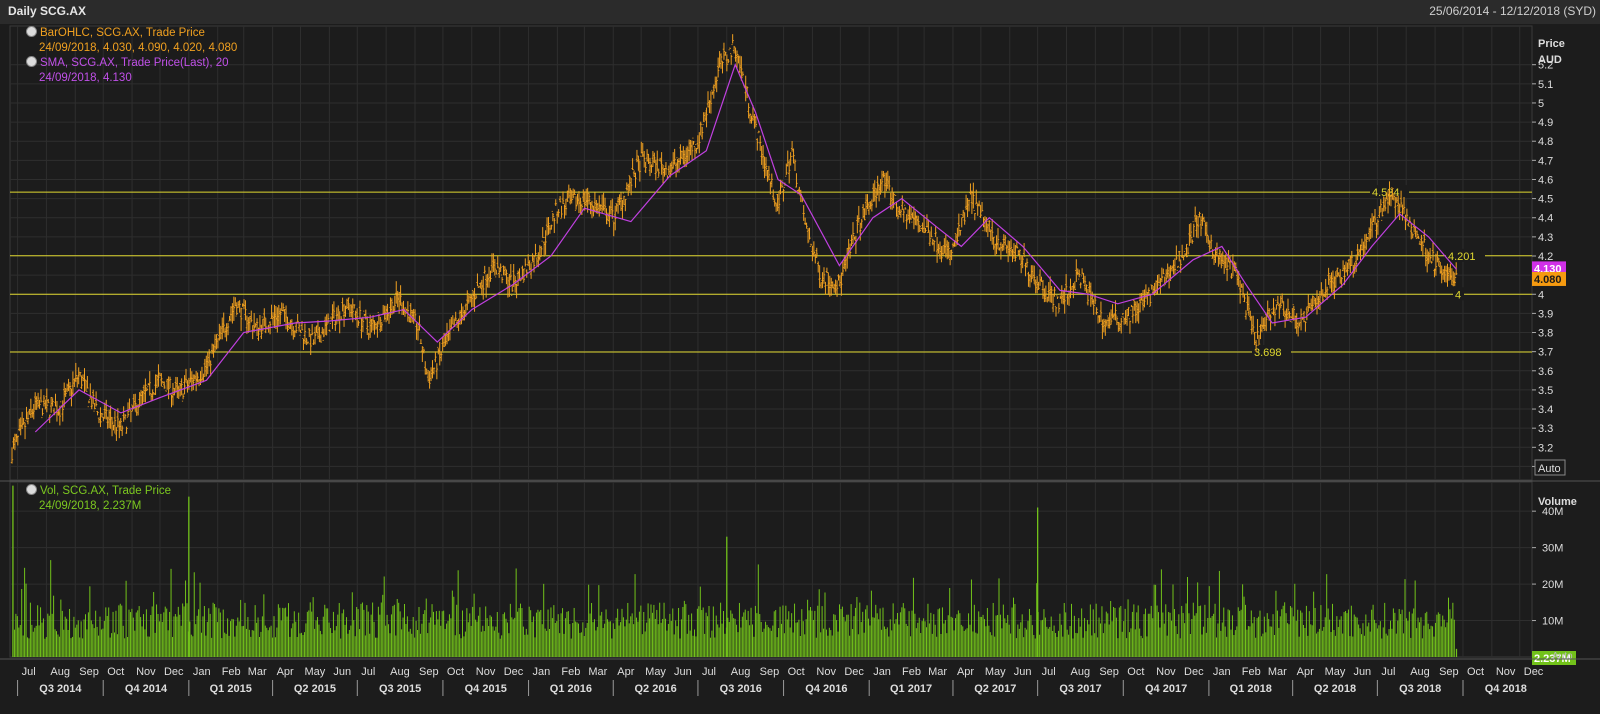 The image size is (1600, 714). What do you see at coordinates (85, 78) in the screenshot?
I see `sma-legend-values: 24/09/2018, 4.130` at bounding box center [85, 78].